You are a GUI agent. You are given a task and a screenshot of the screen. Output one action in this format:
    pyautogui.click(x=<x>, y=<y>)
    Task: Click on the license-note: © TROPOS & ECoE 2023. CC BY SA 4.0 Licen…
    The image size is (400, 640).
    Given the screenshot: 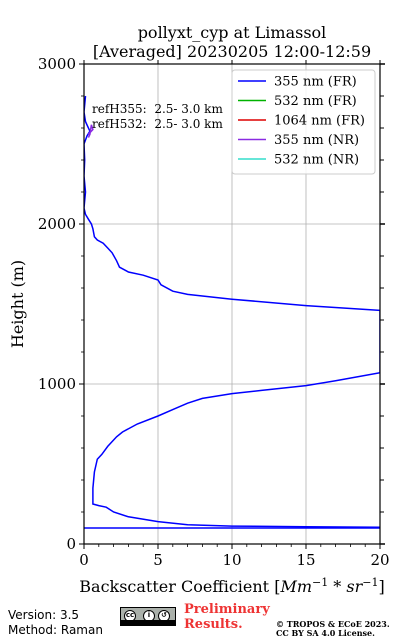 What is the action you would take?
    pyautogui.click(x=333, y=629)
    